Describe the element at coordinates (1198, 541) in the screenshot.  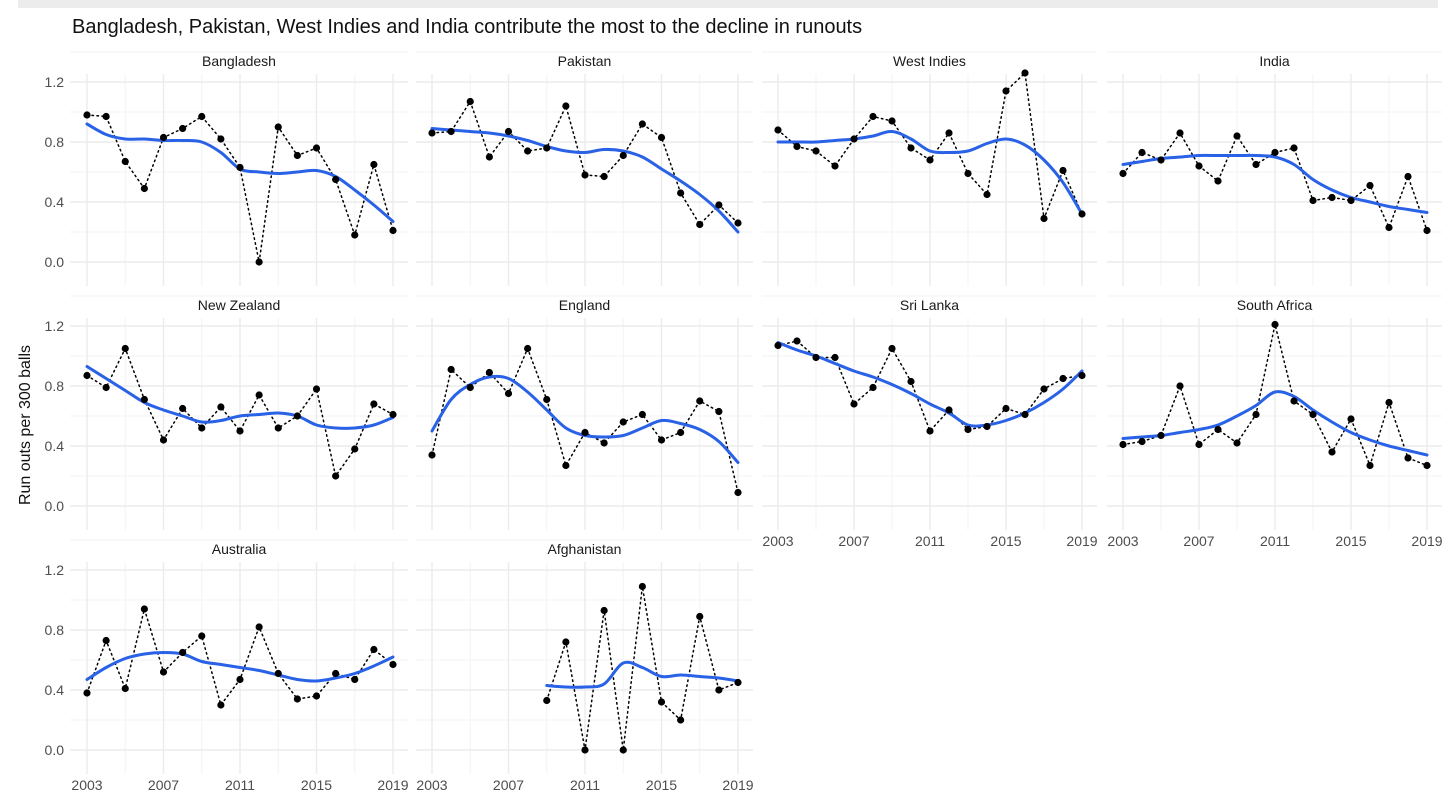
I see `x-tick-label: 2007` at that location.